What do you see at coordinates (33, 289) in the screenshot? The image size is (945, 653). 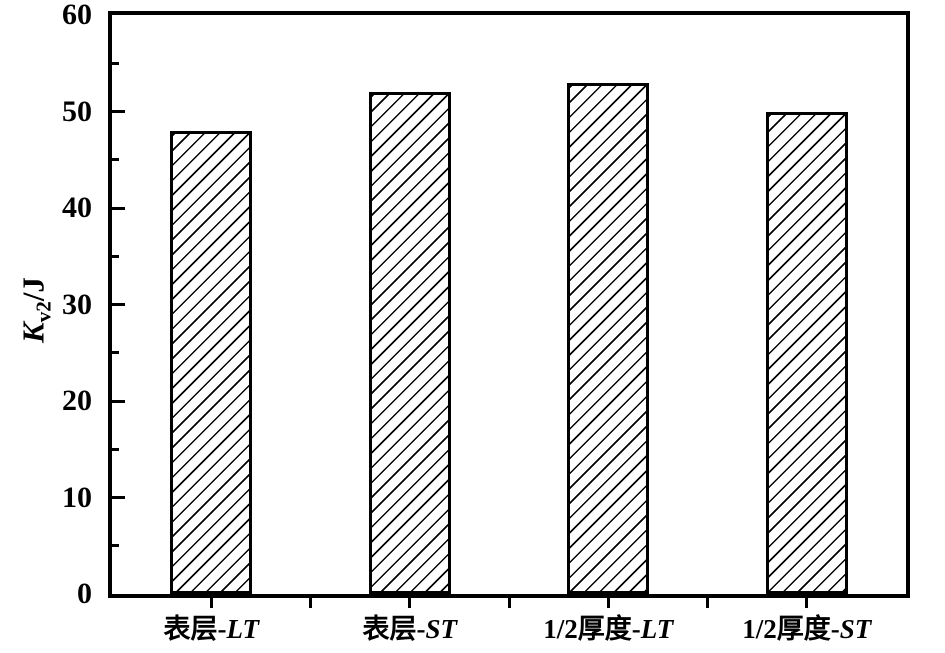 I see `y-axis-title-unit: /J` at bounding box center [33, 289].